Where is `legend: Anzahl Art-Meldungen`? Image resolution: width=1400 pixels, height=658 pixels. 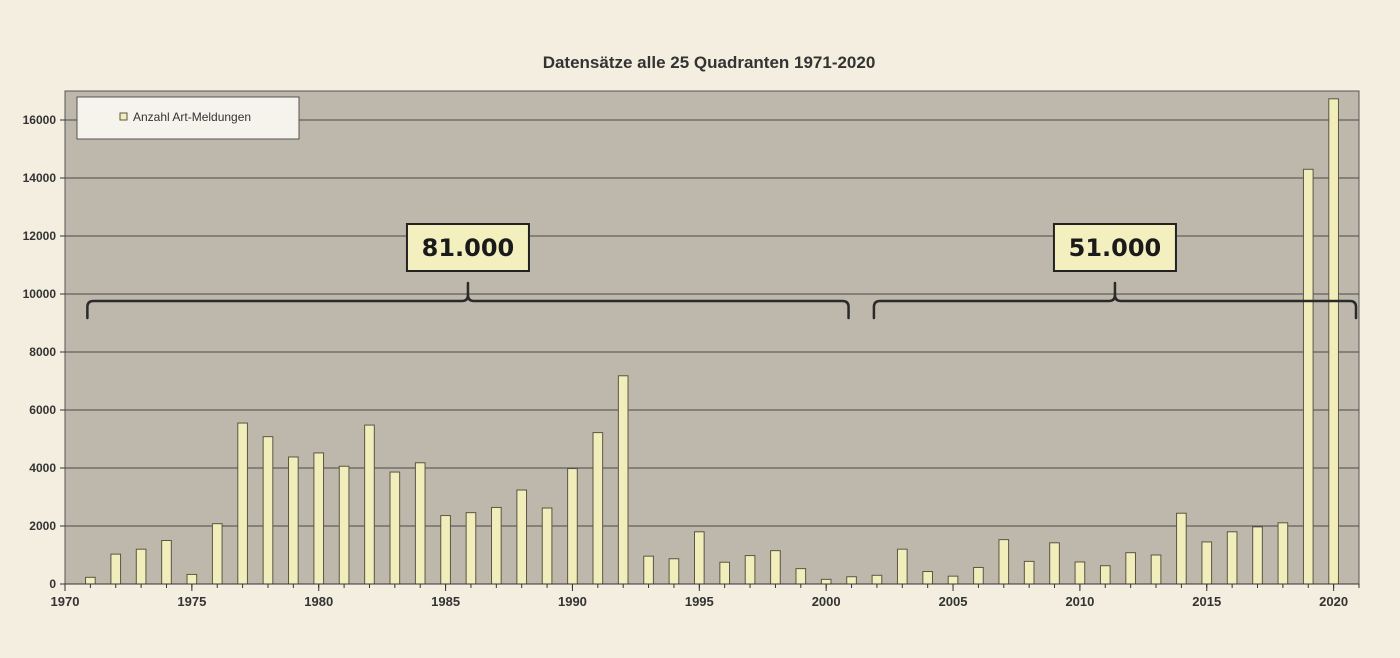 legend: Anzahl Art-Meldungen is located at coordinates (188, 118).